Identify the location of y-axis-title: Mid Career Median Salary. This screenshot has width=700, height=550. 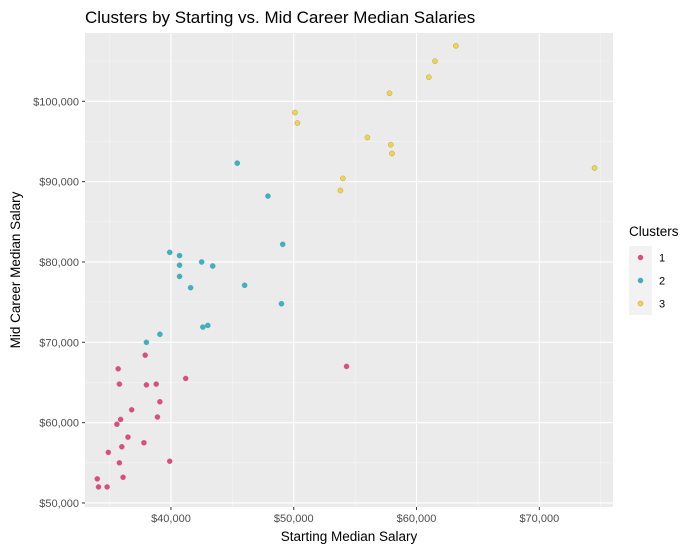
(15, 269).